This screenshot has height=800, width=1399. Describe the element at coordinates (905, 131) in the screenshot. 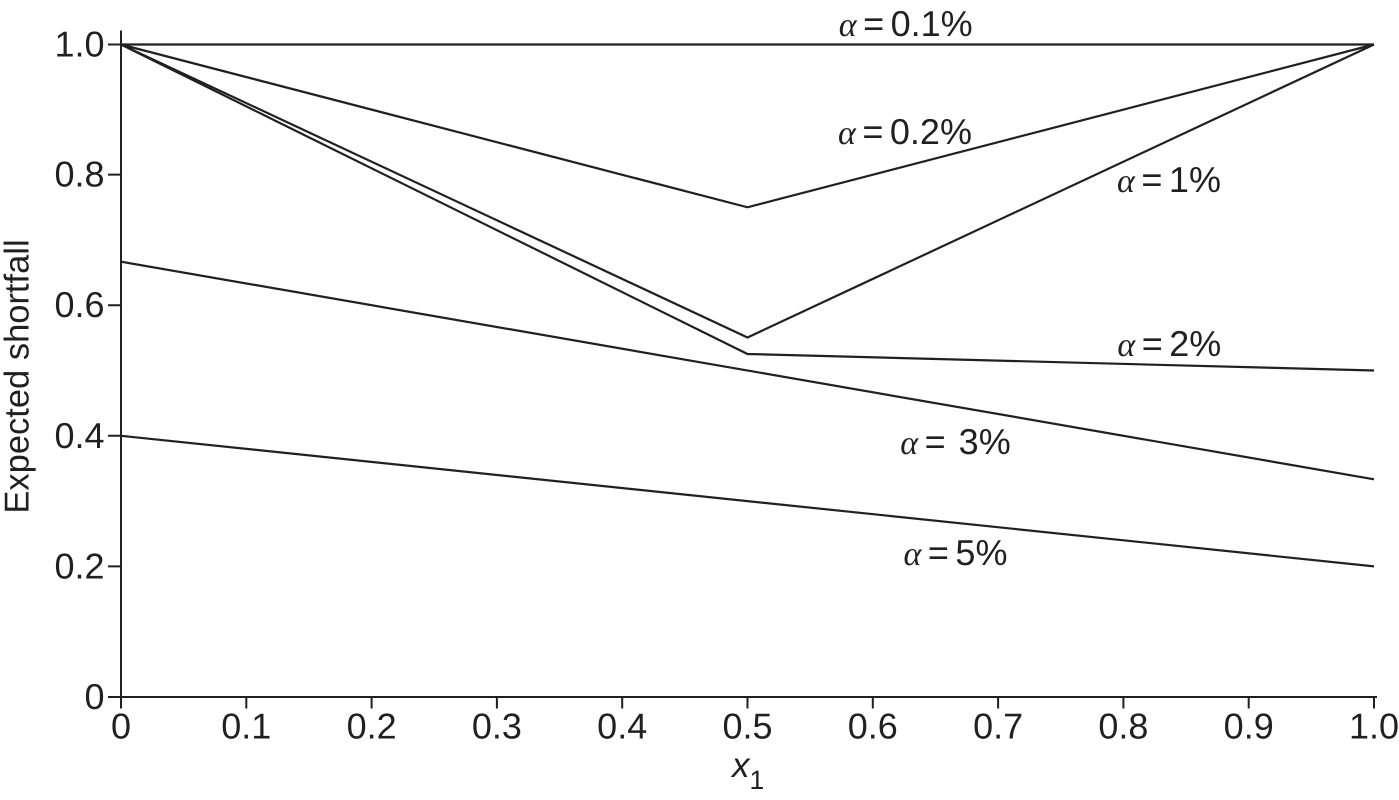

I see `svg-text: α = 0.2%` at that location.